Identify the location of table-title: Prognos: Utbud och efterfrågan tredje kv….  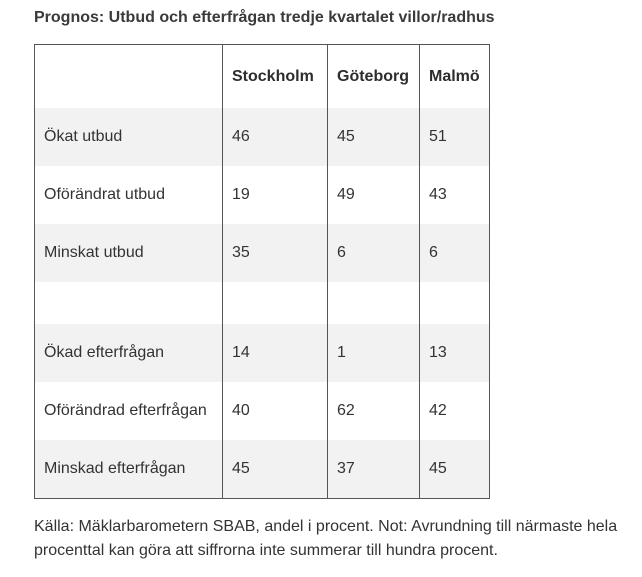
(264, 17).